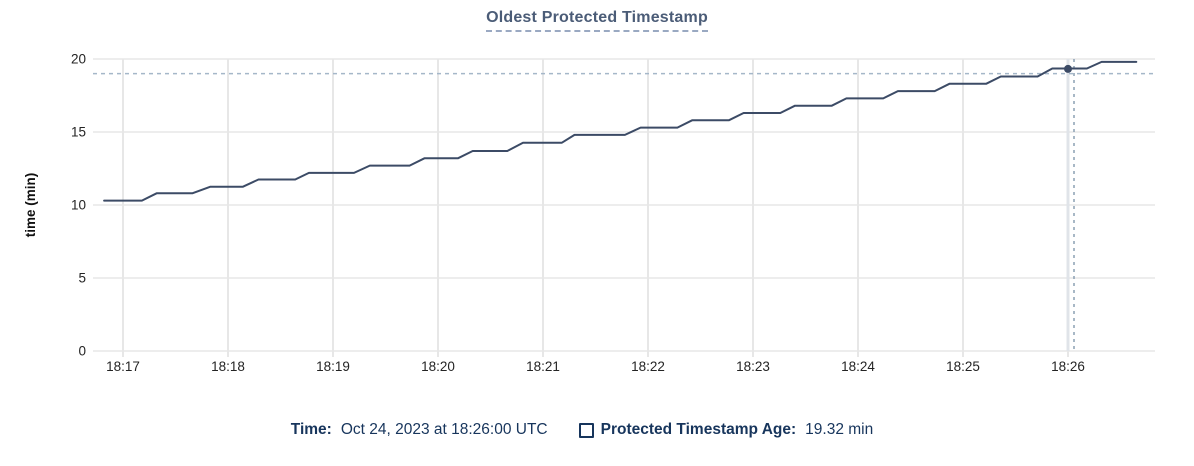 The image size is (1194, 466). What do you see at coordinates (858, 366) in the screenshot?
I see `x-tick-label: 18:24` at bounding box center [858, 366].